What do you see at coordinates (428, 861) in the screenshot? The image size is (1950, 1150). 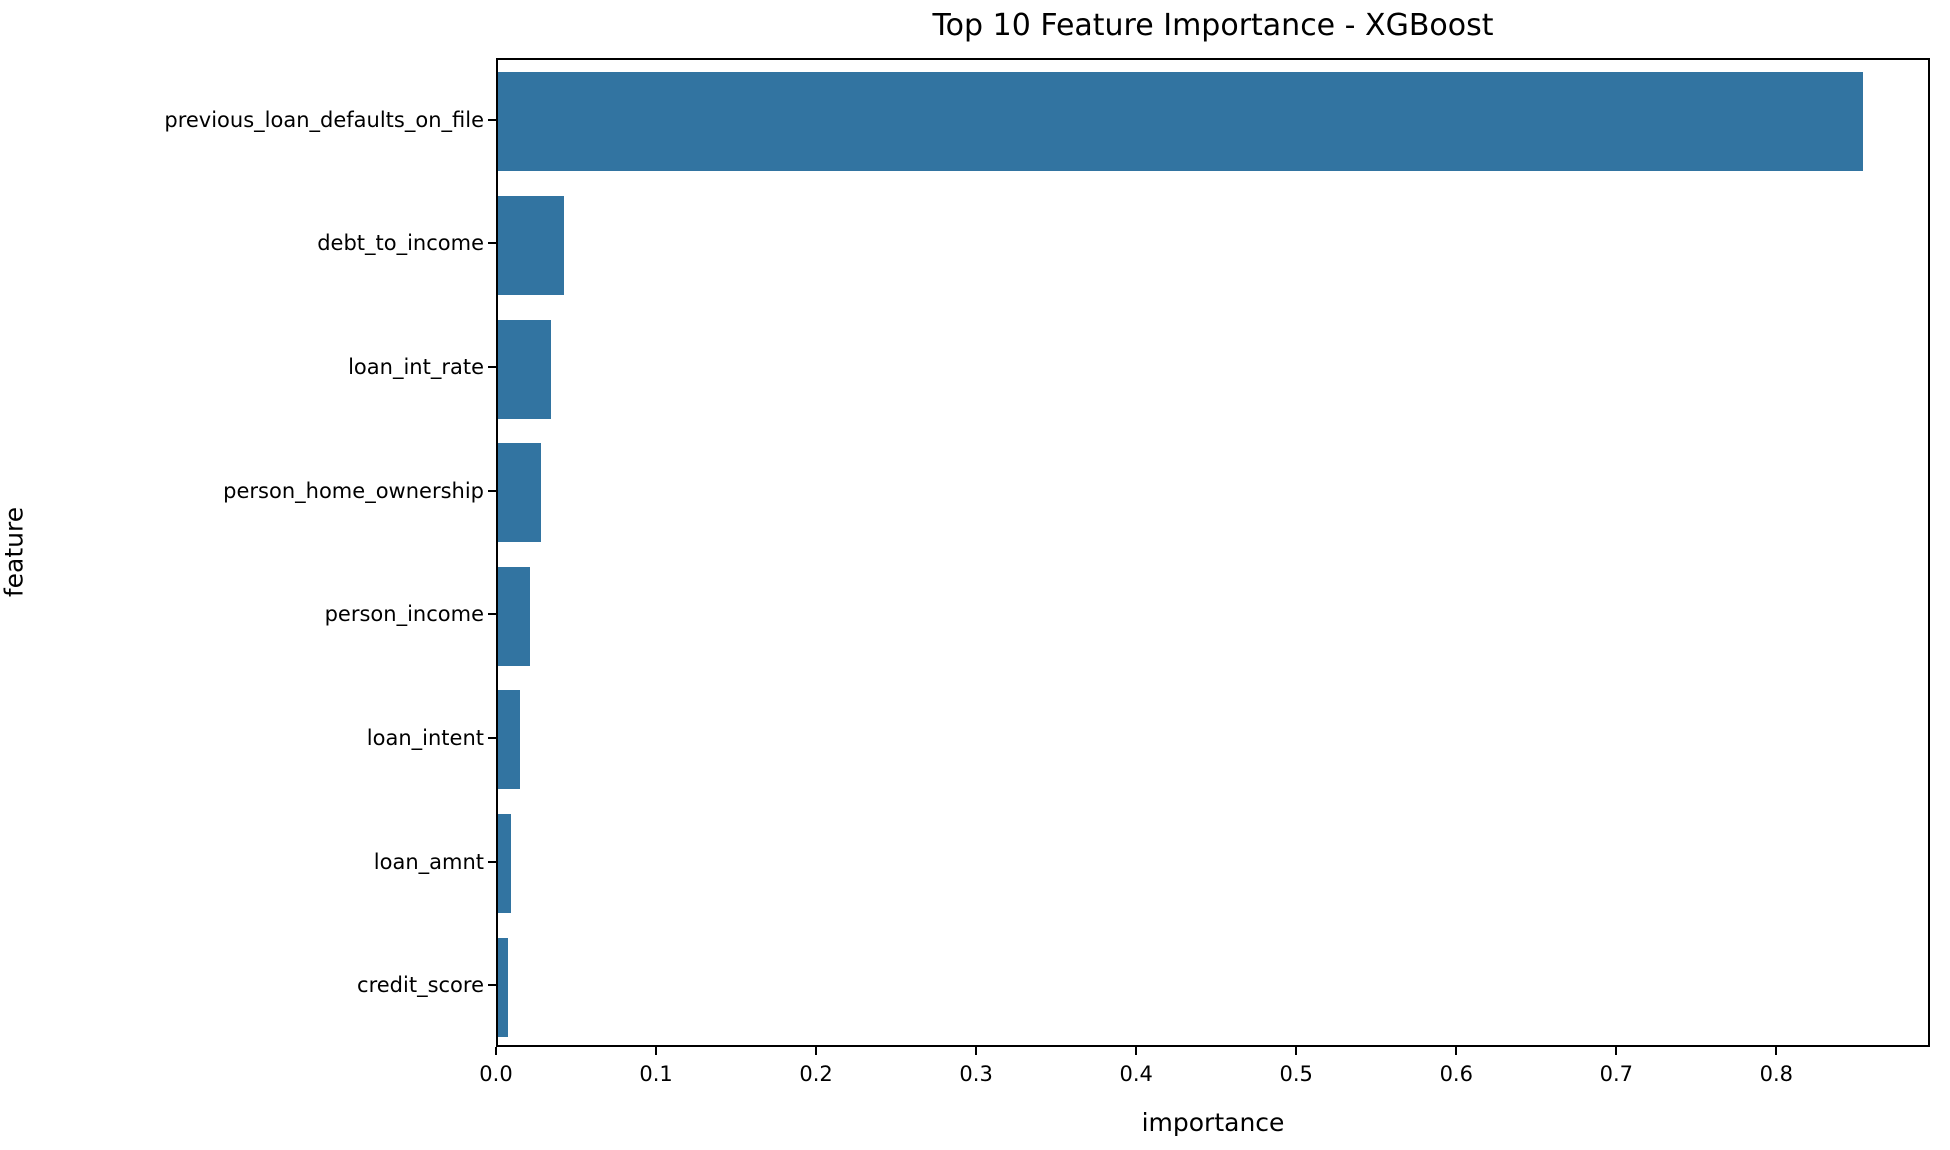 I see `y-tick-label: loan_amnt` at bounding box center [428, 861].